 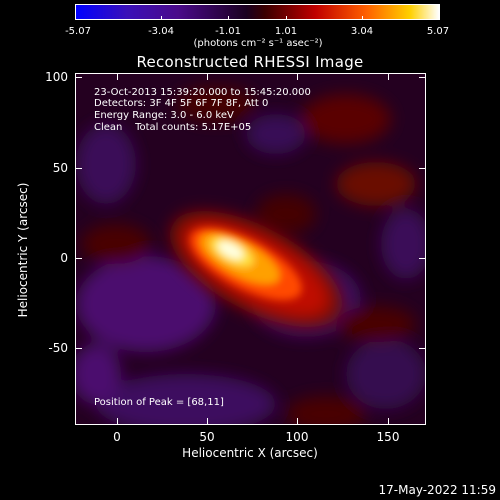 I want to click on colorbar-tick-label: -3.04, so click(x=161, y=31).